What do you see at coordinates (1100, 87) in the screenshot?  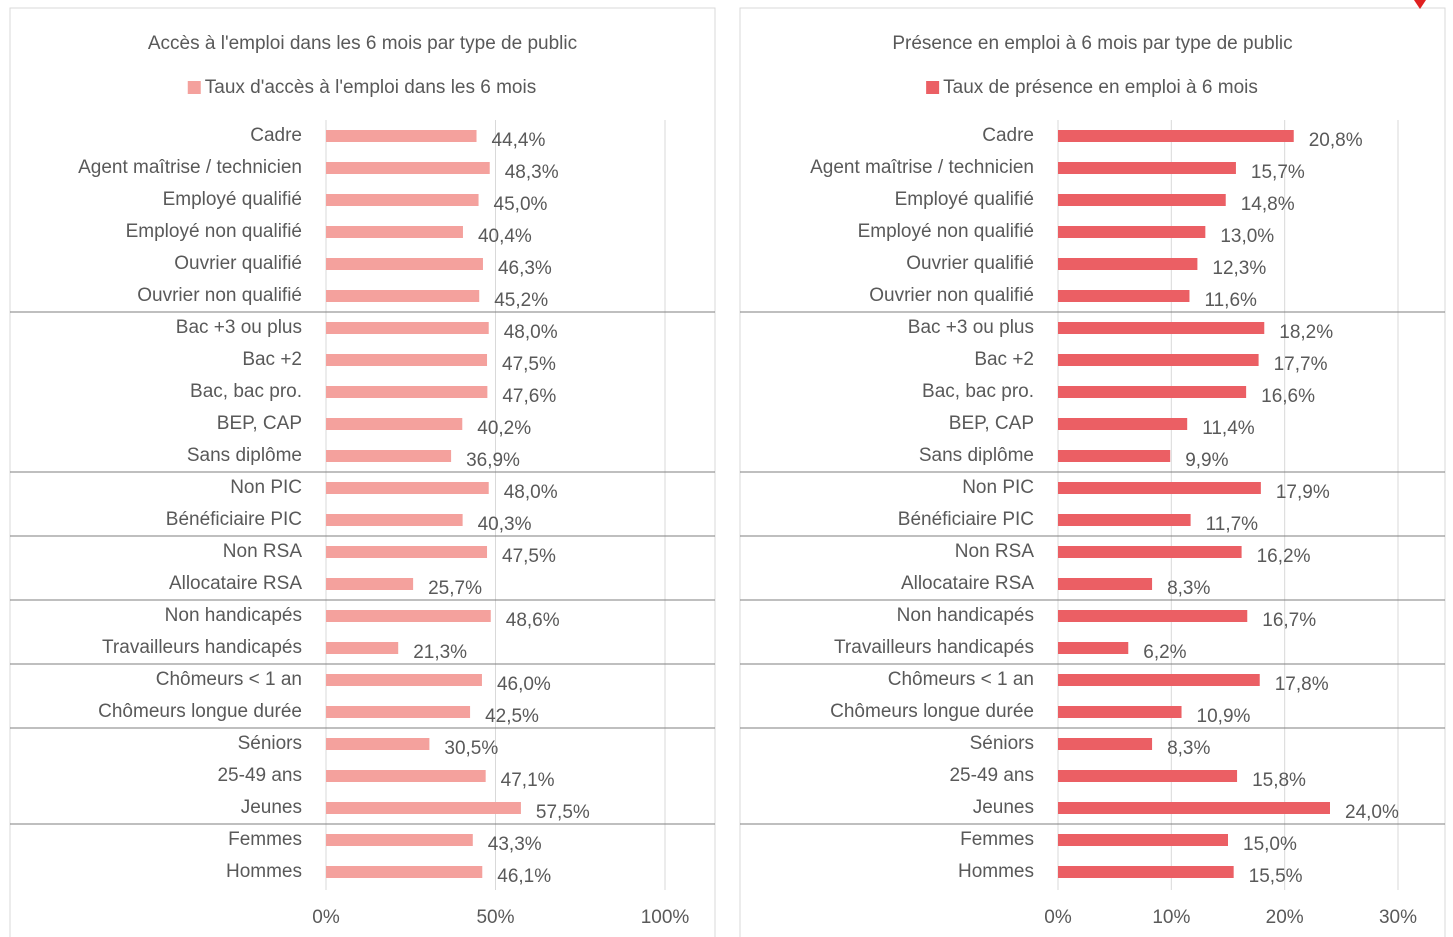 I see `legend-label: Taux de présence en emploi à 6 mois` at bounding box center [1100, 87].